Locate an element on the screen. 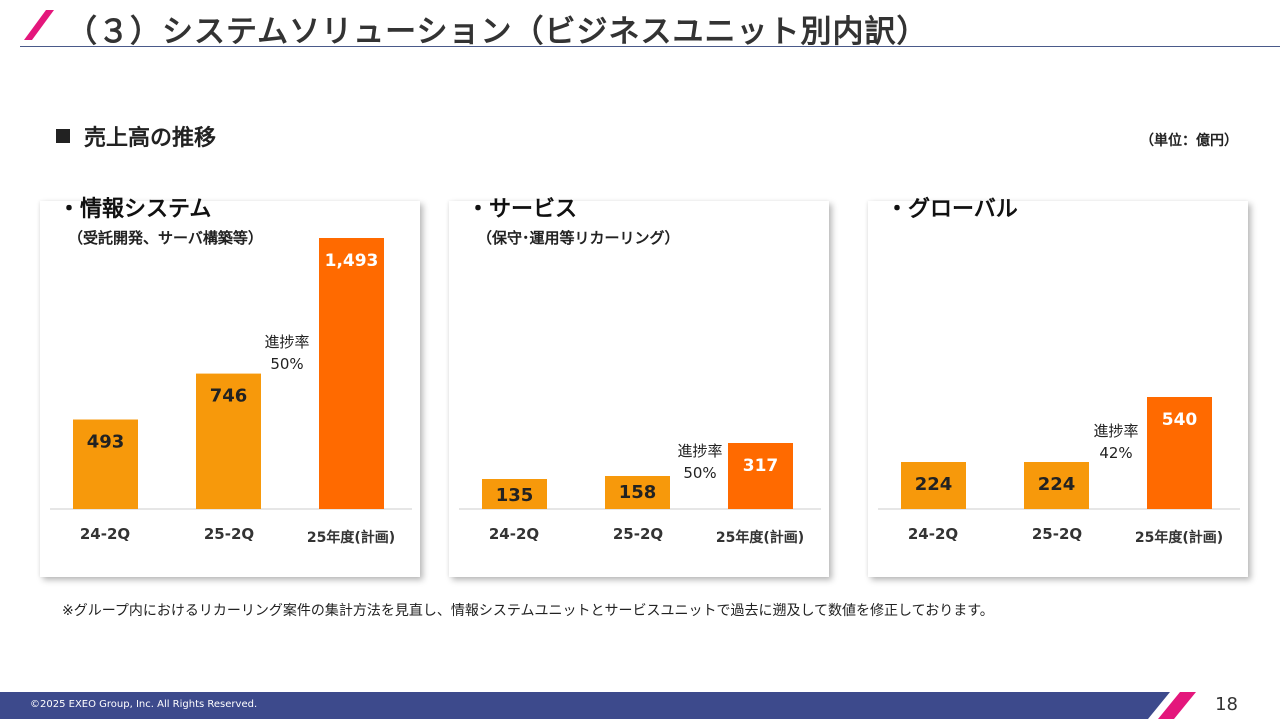 The image size is (1280, 719). bar-value-label: 158 is located at coordinates (638, 492).